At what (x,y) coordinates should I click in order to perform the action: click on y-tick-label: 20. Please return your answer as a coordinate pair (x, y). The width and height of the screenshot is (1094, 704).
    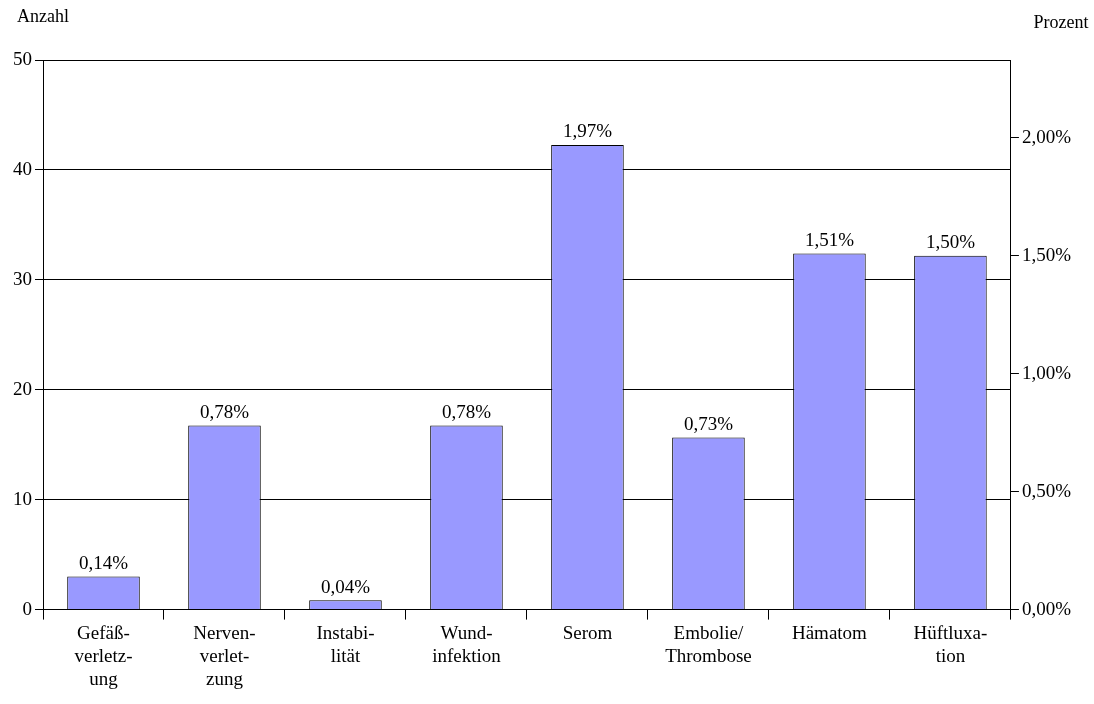
    Looking at the image, I should click on (22, 388).